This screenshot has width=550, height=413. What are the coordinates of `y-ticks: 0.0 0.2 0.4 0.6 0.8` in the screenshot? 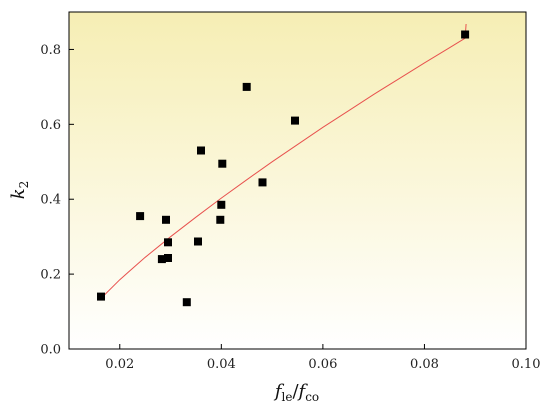 It's located at (57, 200).